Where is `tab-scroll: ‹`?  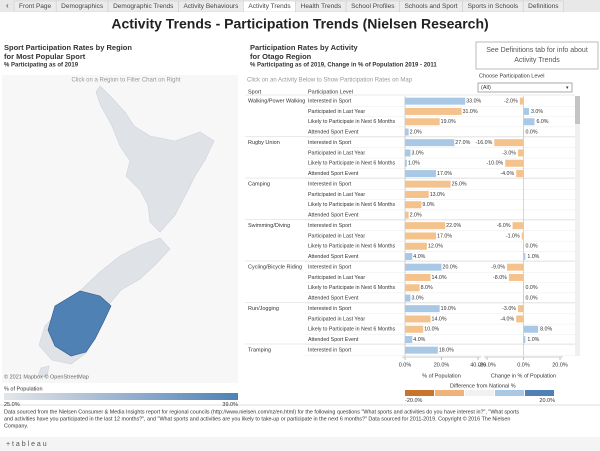 tab-scroll: ‹ is located at coordinates (7, 5).